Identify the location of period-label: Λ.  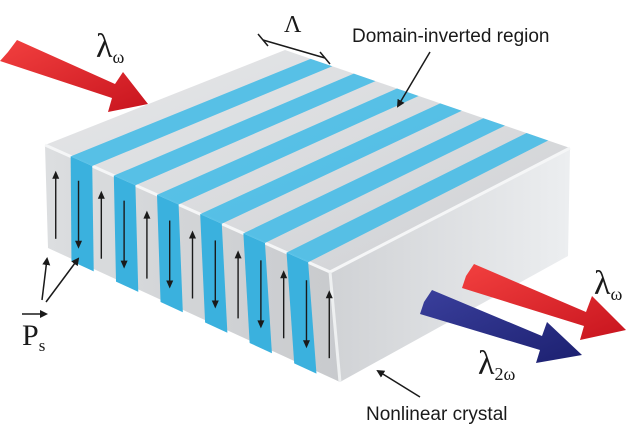
(293, 25).